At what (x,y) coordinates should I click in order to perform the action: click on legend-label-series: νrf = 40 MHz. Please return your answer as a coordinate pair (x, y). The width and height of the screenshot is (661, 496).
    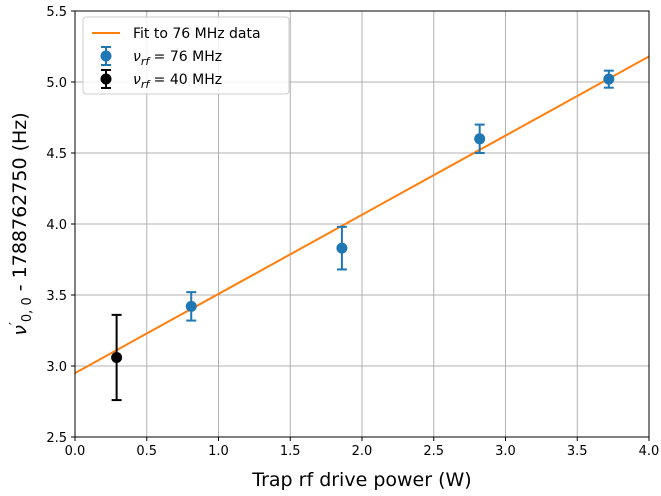
    Looking at the image, I should click on (177, 81).